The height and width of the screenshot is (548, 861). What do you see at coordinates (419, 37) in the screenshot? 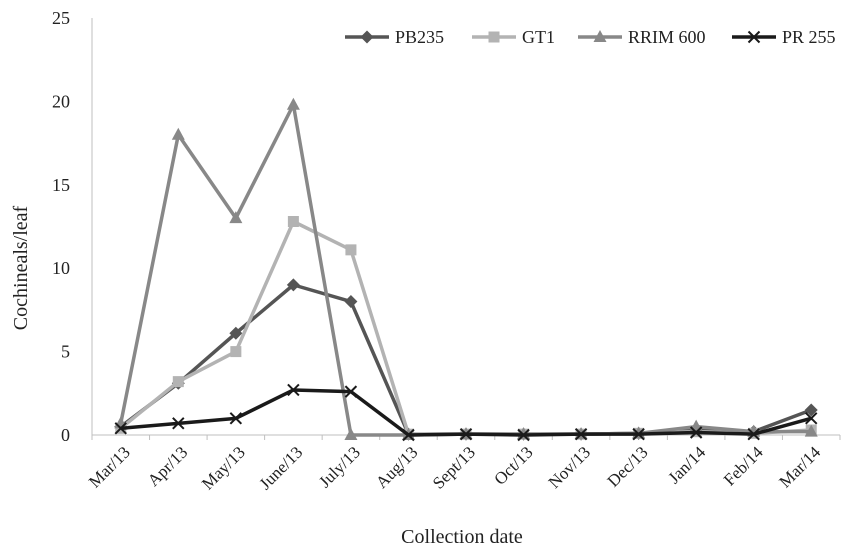
I see `legend-label: PB235` at bounding box center [419, 37].